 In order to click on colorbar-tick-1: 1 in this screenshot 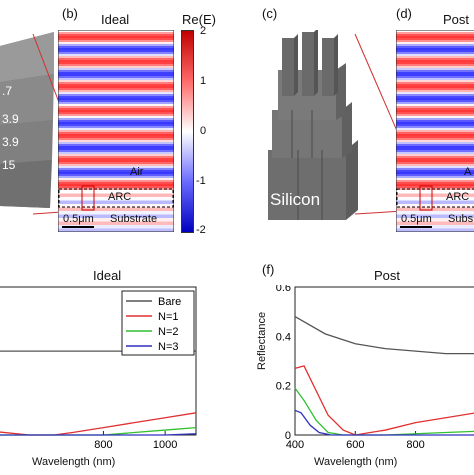, I will do `click(203, 81)`.